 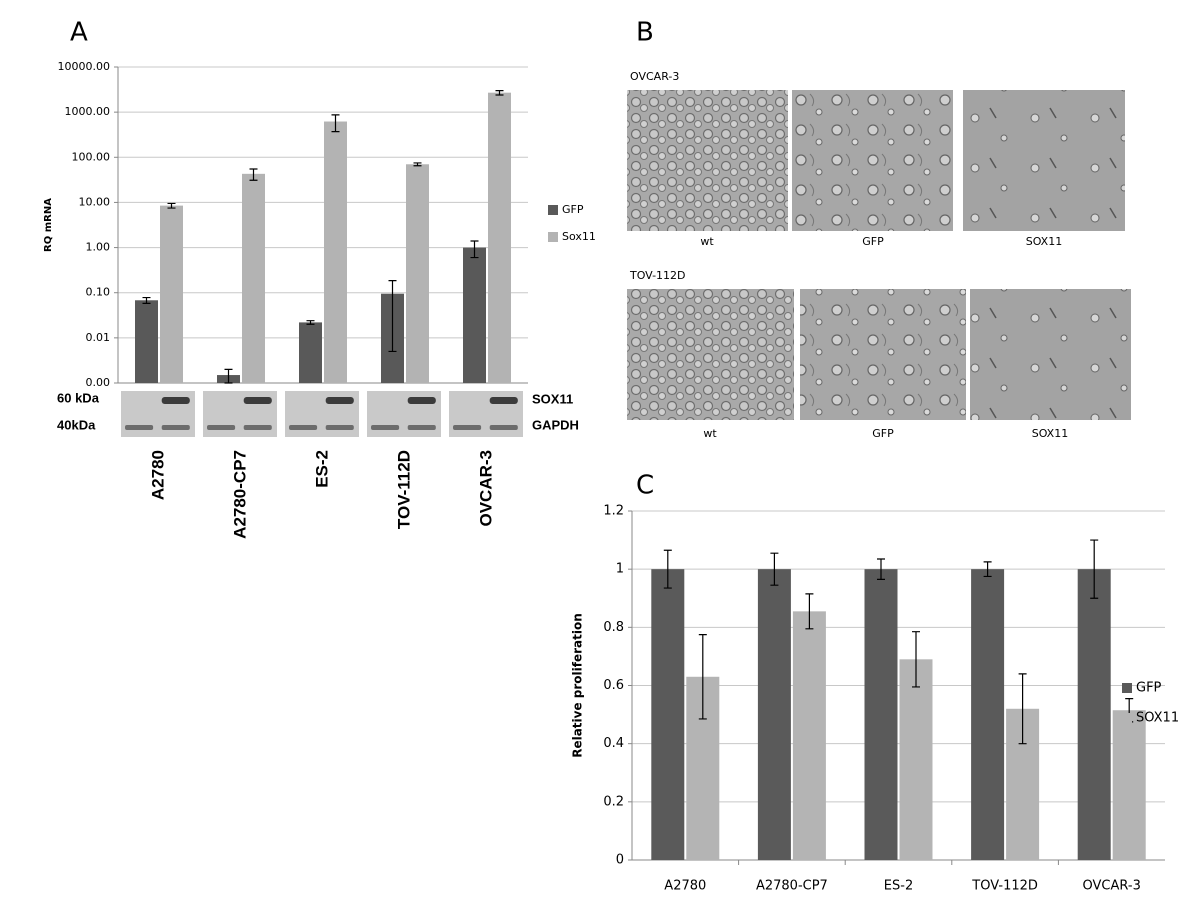 What do you see at coordinates (98, 337) in the screenshot?
I see `y-tick-label: 0.01` at bounding box center [98, 337].